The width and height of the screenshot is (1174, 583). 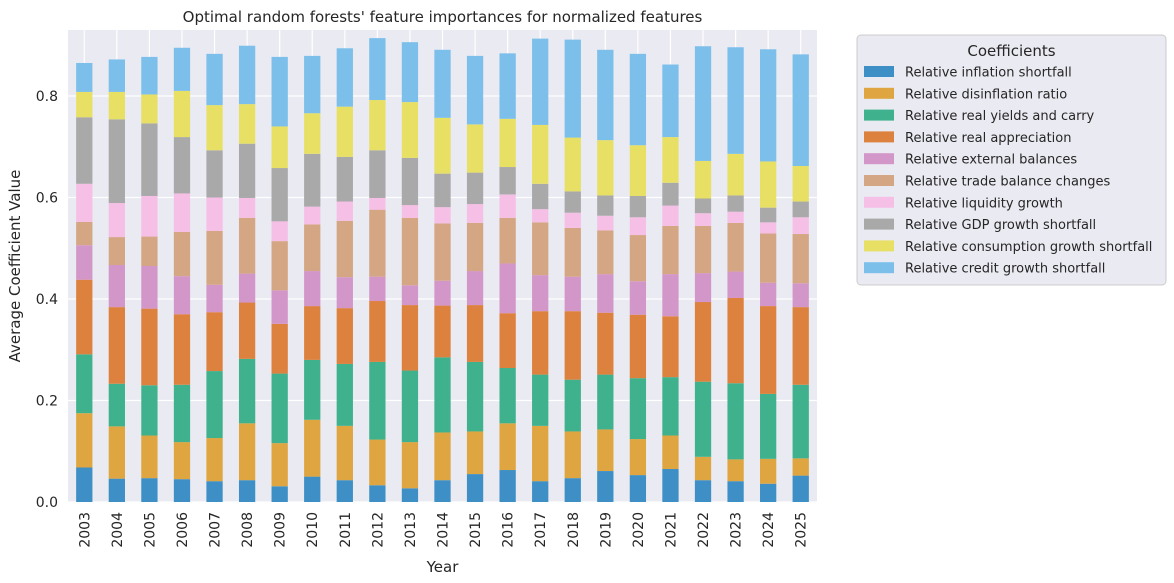 I want to click on bar-segment-2013-s9, so click(x=410, y=72).